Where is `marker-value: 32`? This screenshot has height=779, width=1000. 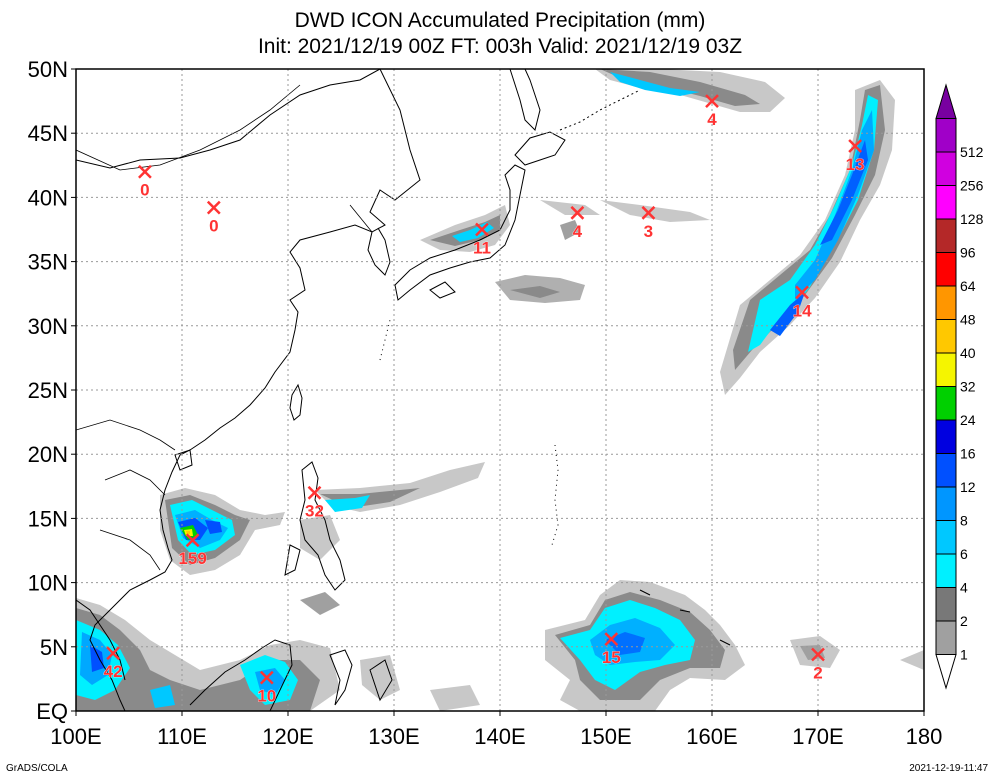
marker-value: 32 is located at coordinates (314, 511).